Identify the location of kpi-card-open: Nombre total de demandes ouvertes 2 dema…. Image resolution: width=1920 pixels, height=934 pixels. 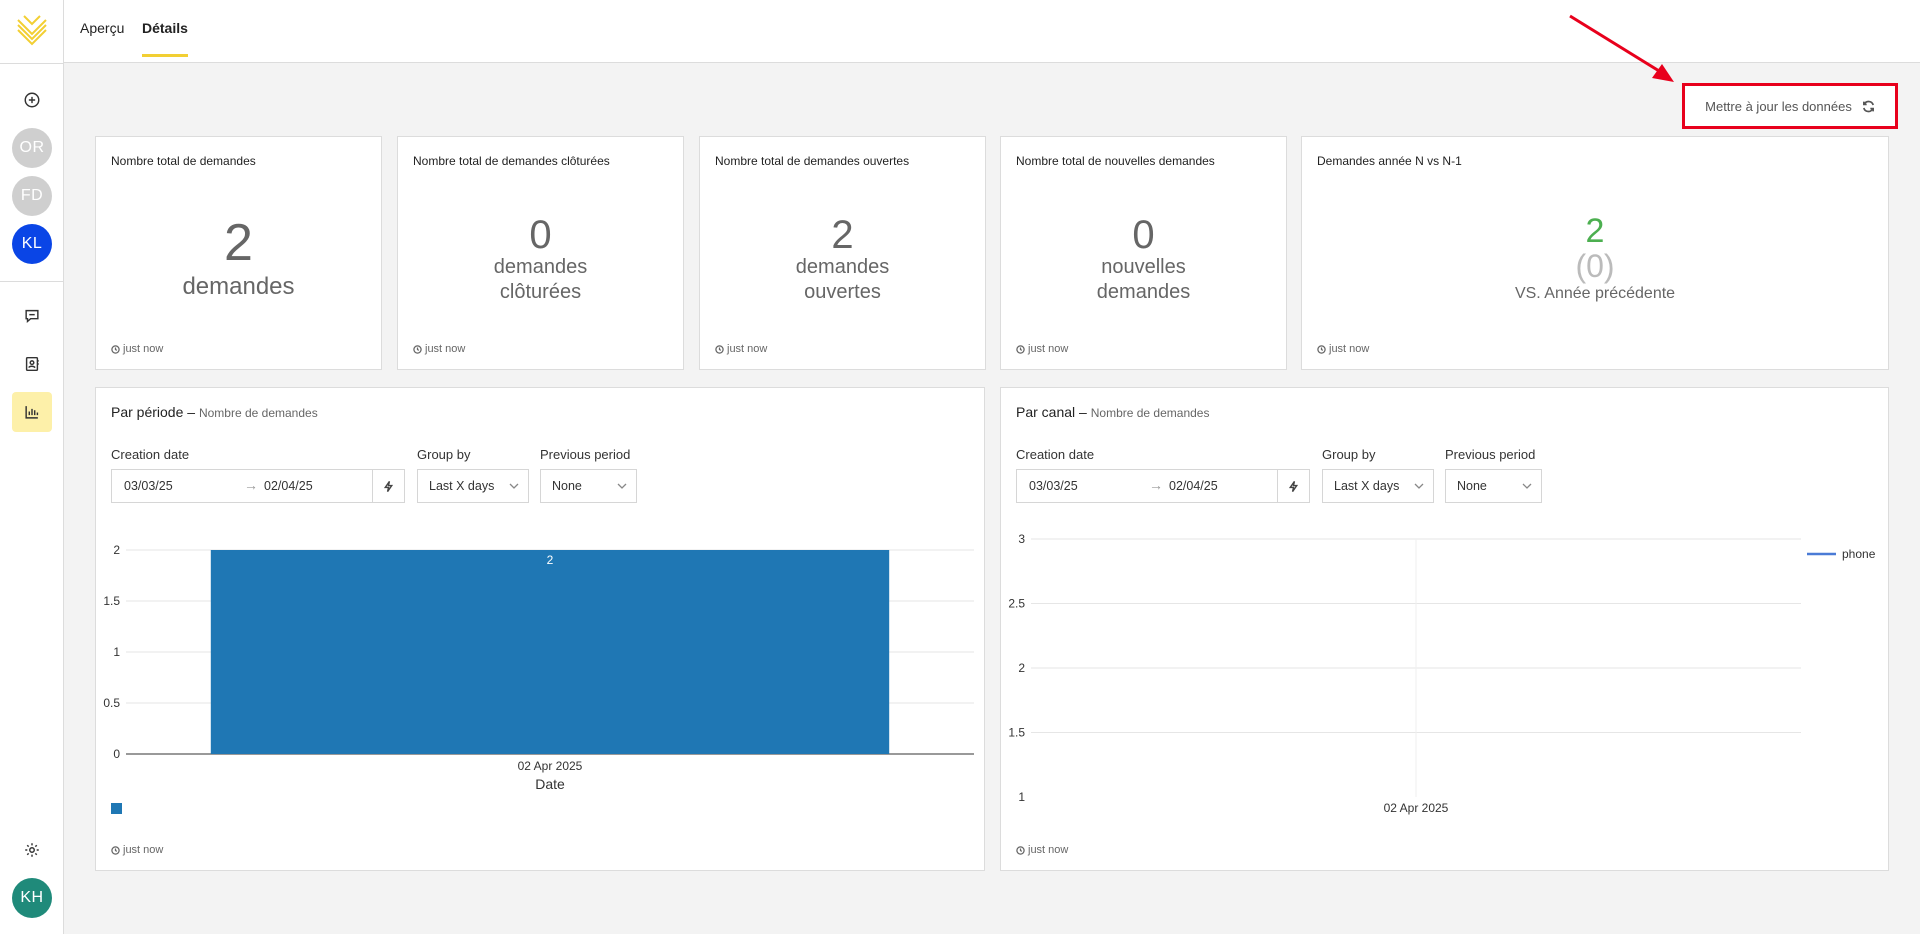
(842, 253).